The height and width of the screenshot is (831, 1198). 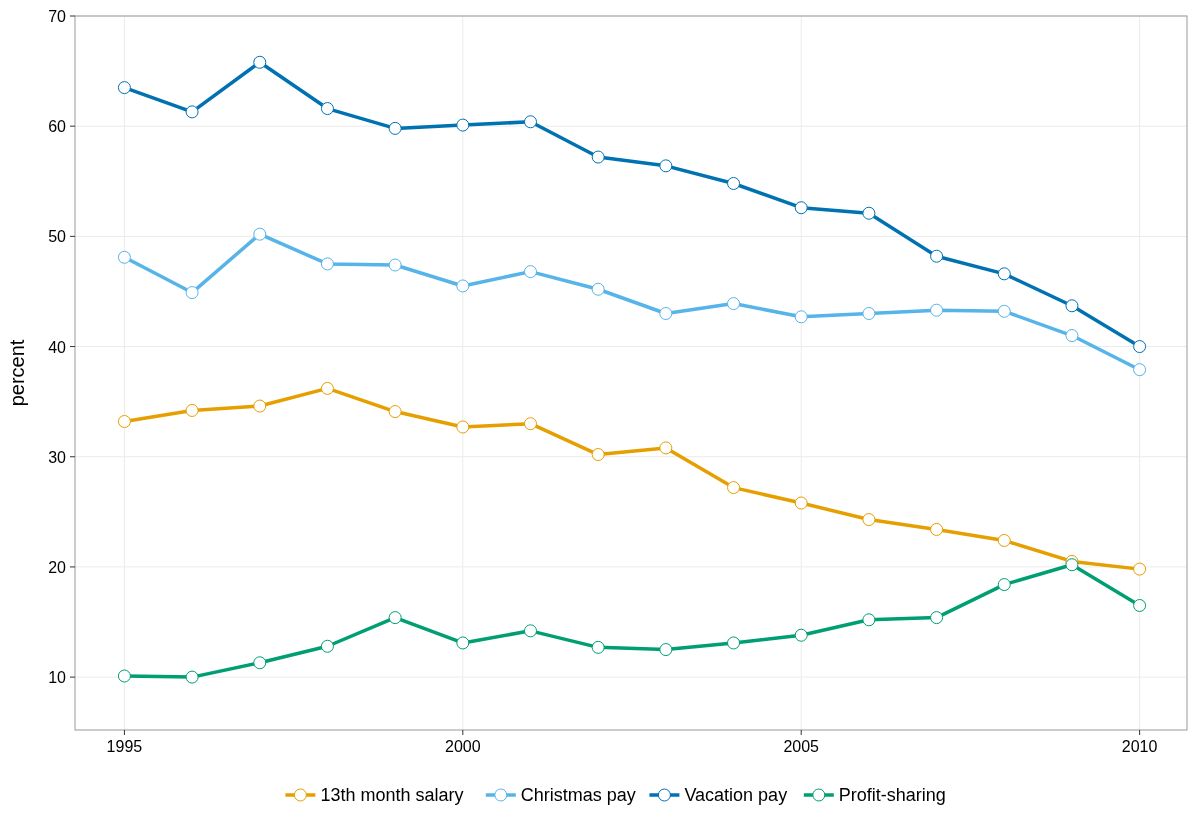 What do you see at coordinates (57, 457) in the screenshot?
I see `y-tick-label: 30` at bounding box center [57, 457].